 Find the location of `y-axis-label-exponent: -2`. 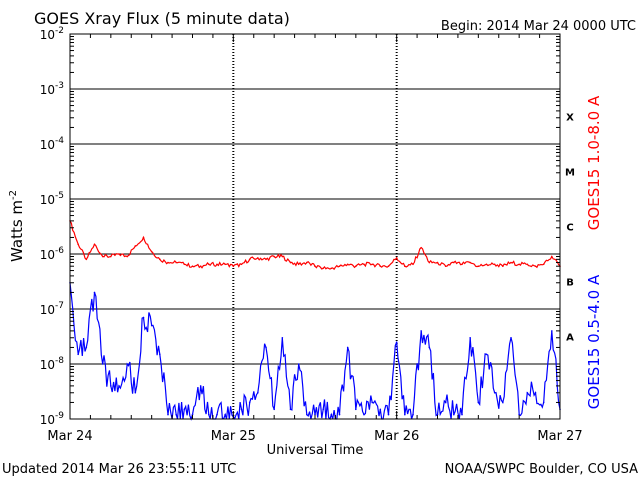

y-axis-label-exponent: -2 is located at coordinates (13, 195).